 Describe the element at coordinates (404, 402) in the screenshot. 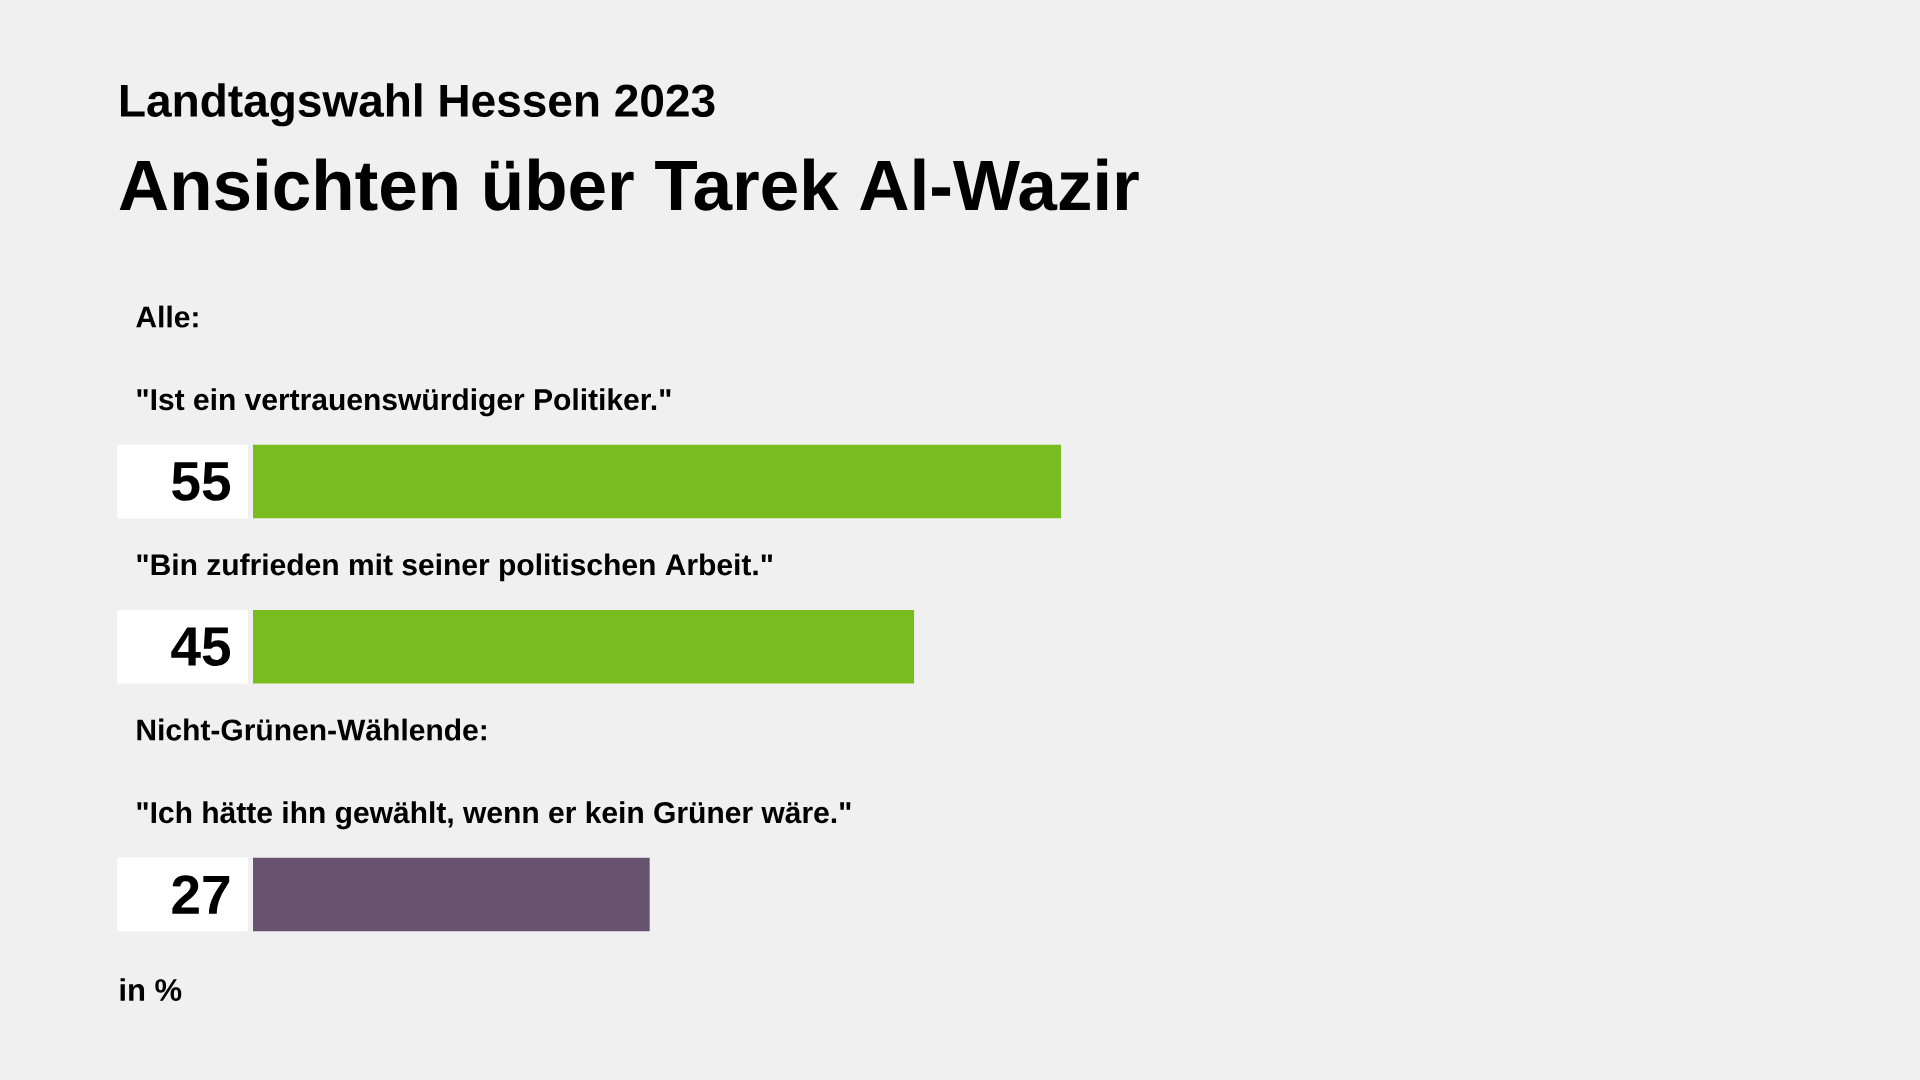

I see `y-tick-label: "Ist ein vertrauenswürdiger Politiker."` at that location.